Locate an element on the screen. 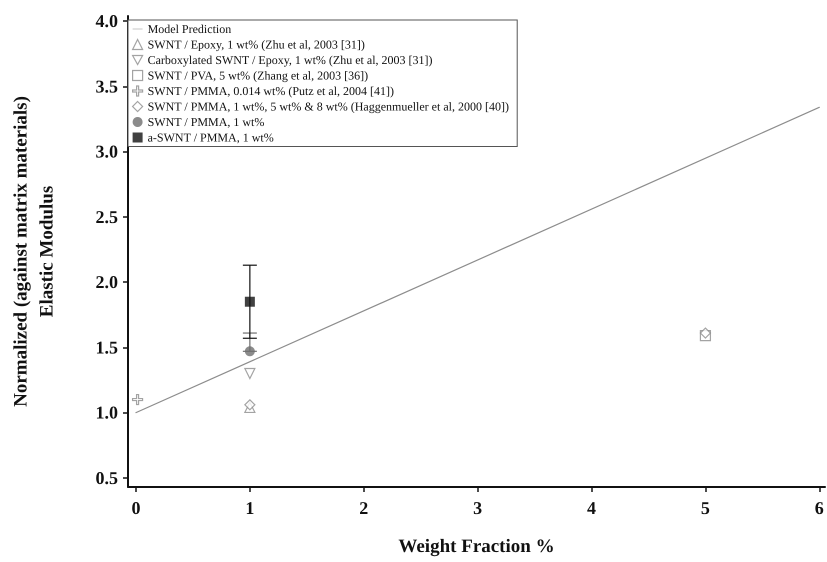 Image resolution: width=827 pixels, height=562 pixels. legend-label: SWNT / PMMA, 1 wt% is located at coordinates (206, 122).